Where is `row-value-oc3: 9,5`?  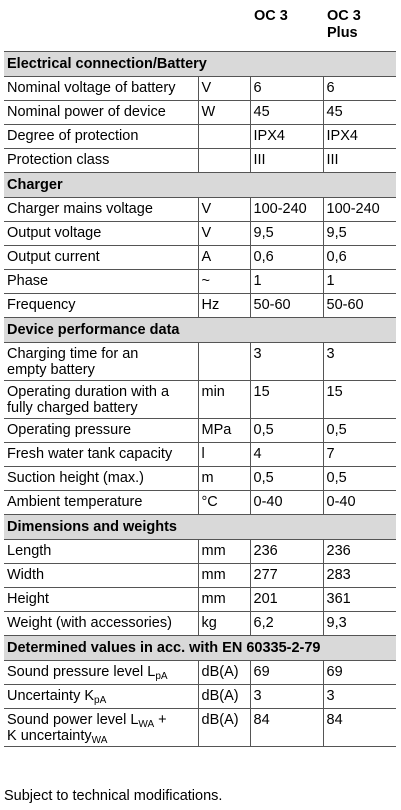
row-value-oc3: 9,5 is located at coordinates (286, 233).